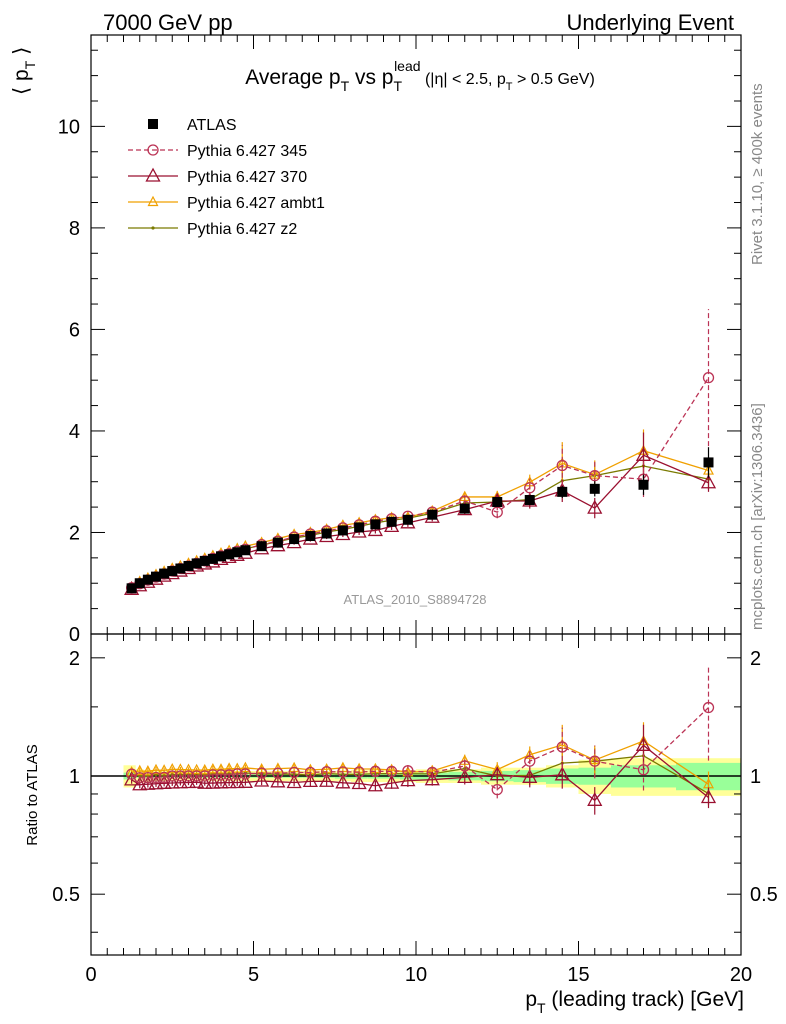 The height and width of the screenshot is (1024, 786). Describe the element at coordinates (74, 432) in the screenshot. I see `y-tick-label: 4` at that location.